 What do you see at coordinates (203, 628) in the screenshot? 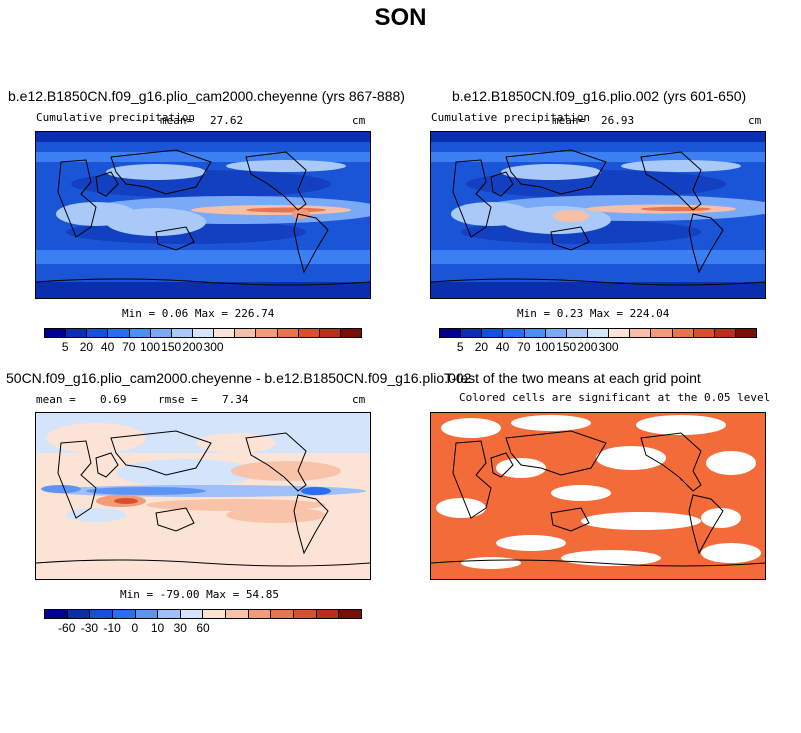
I see `colorbar-tick-label: 60` at bounding box center [203, 628].